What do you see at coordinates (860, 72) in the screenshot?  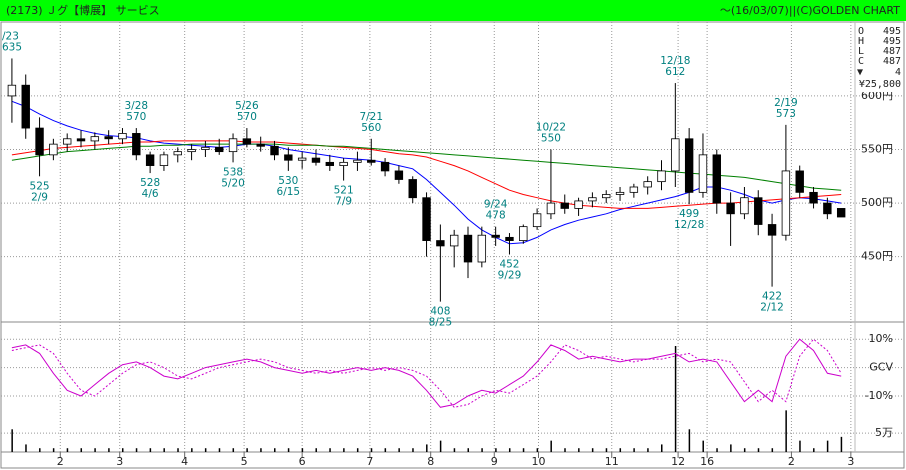 I see `quote-change-symbol: ▼` at bounding box center [860, 72].